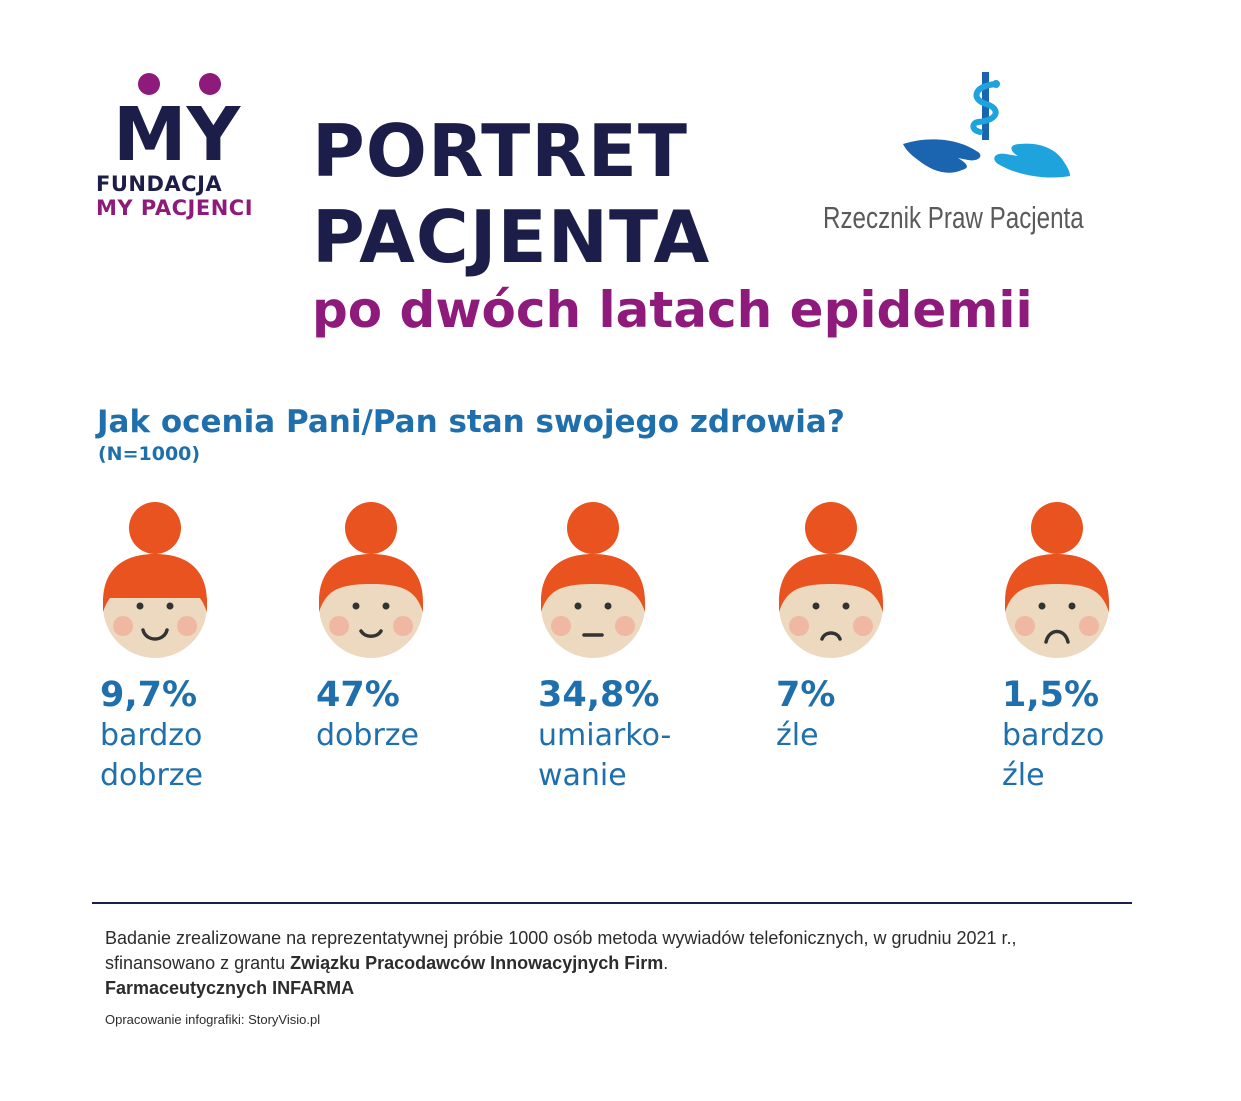 The height and width of the screenshot is (1101, 1241). I want to click on title-line-2: PACJENTA, so click(511, 237).